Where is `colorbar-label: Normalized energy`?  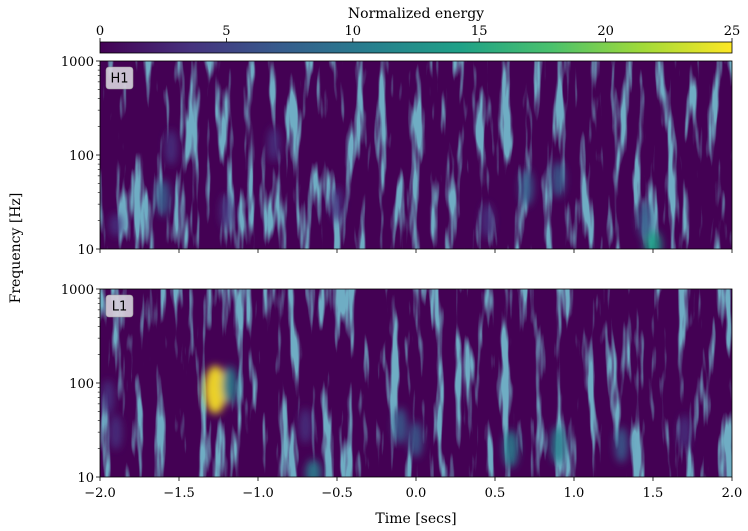
colorbar-label: Normalized energy is located at coordinates (416, 14).